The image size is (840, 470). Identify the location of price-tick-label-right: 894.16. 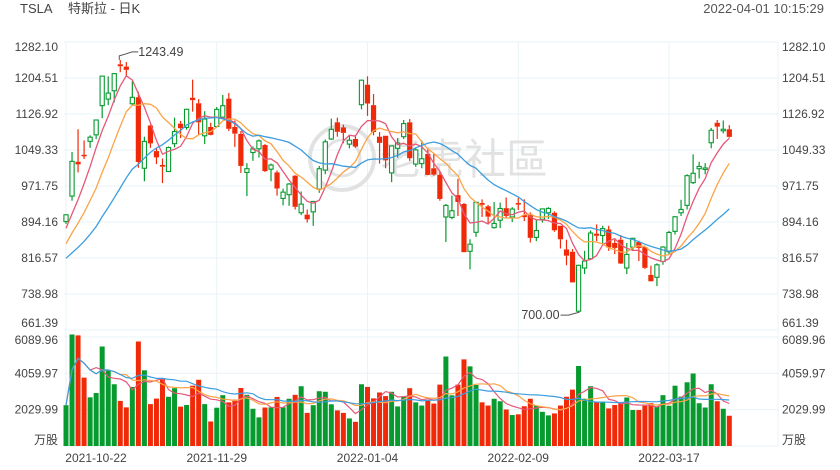
(800, 222).